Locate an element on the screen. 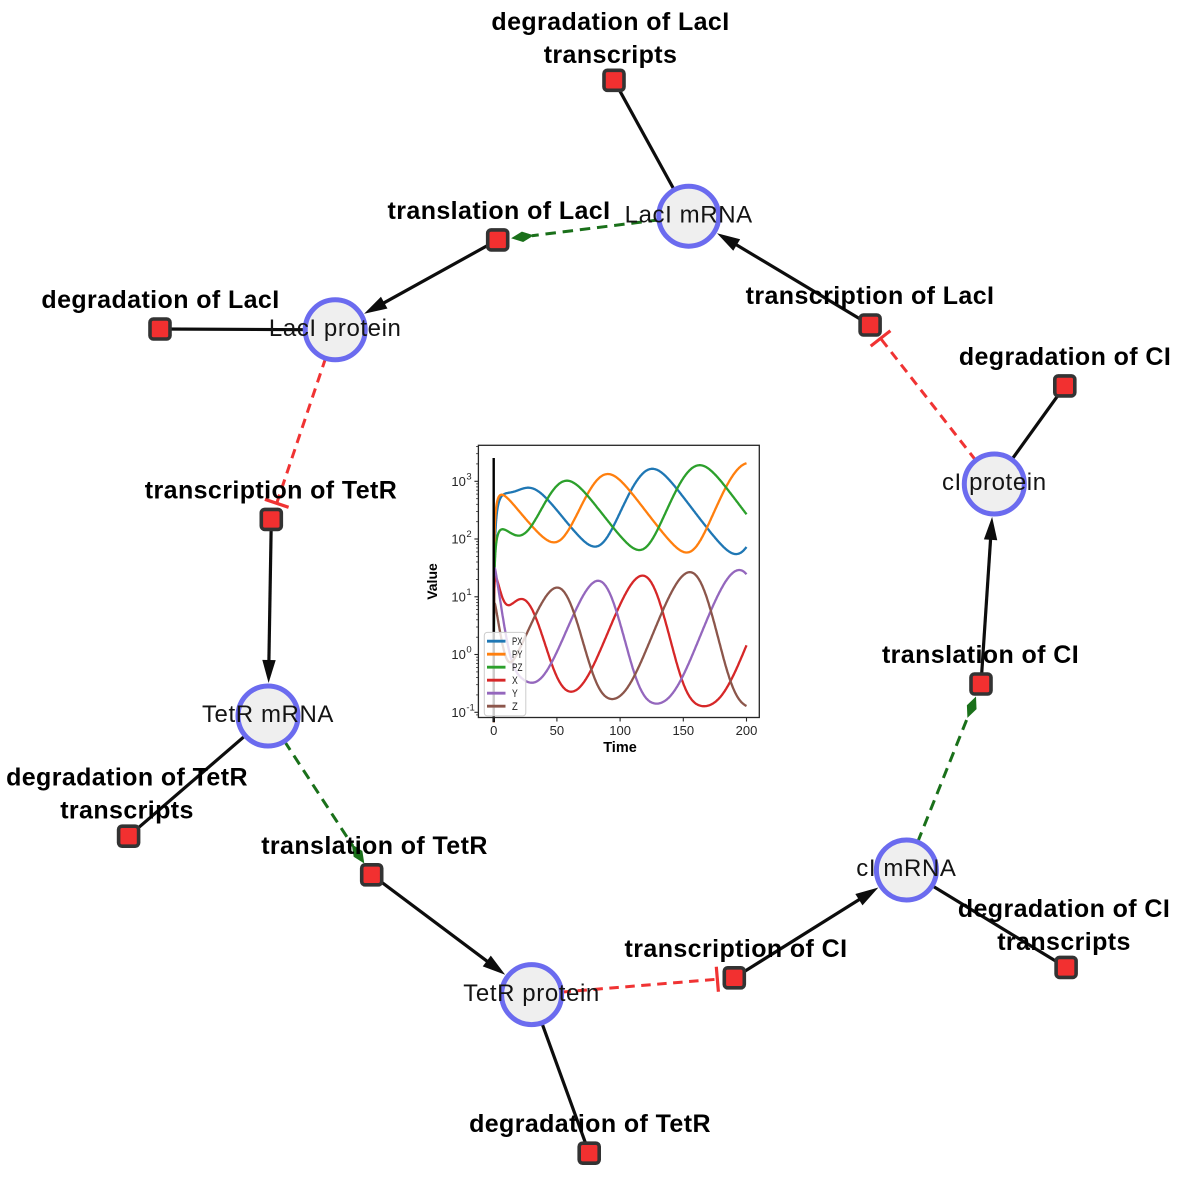 This screenshot has height=1200, width=1189. svg-text: 2 is located at coordinates (468, 534).